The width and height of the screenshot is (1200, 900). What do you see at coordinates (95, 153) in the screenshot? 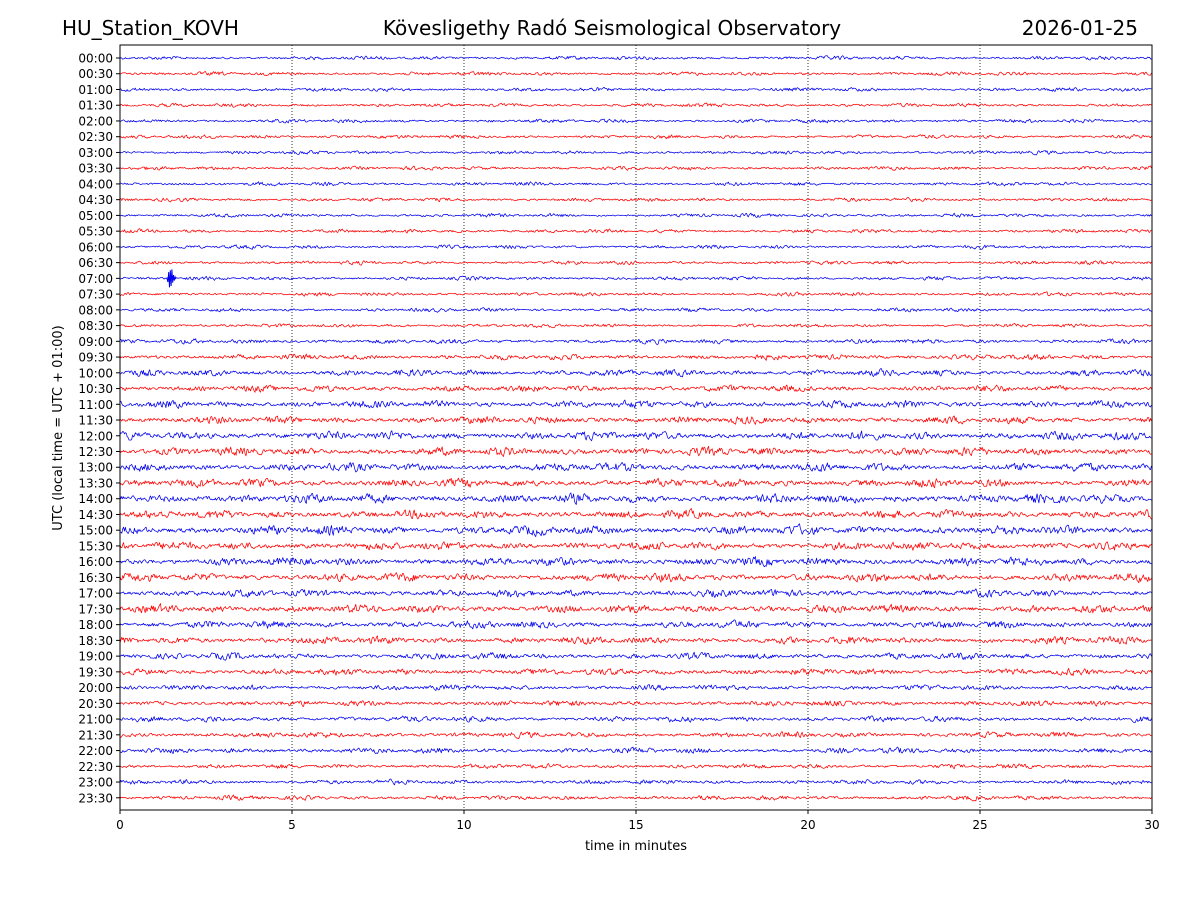
I see `y-tick-label-6: 03:00` at bounding box center [95, 153].